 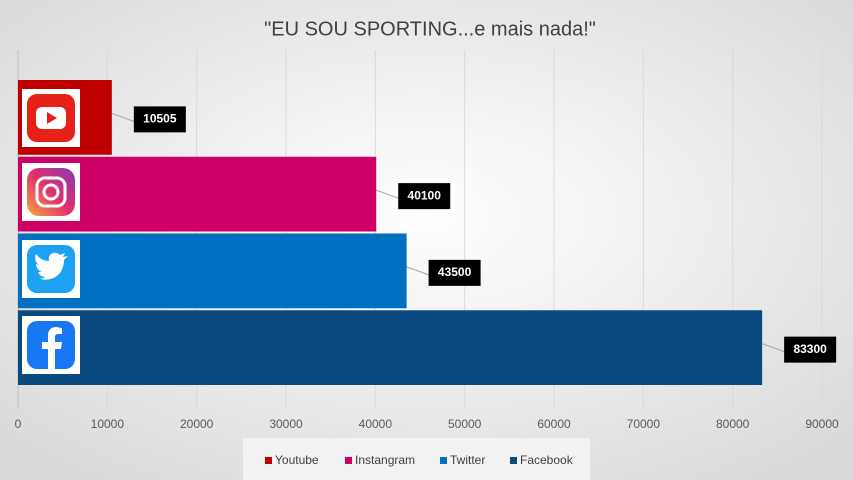 What do you see at coordinates (419, 460) in the screenshot?
I see `legend: Youtube Instangram Twitter Facebook` at bounding box center [419, 460].